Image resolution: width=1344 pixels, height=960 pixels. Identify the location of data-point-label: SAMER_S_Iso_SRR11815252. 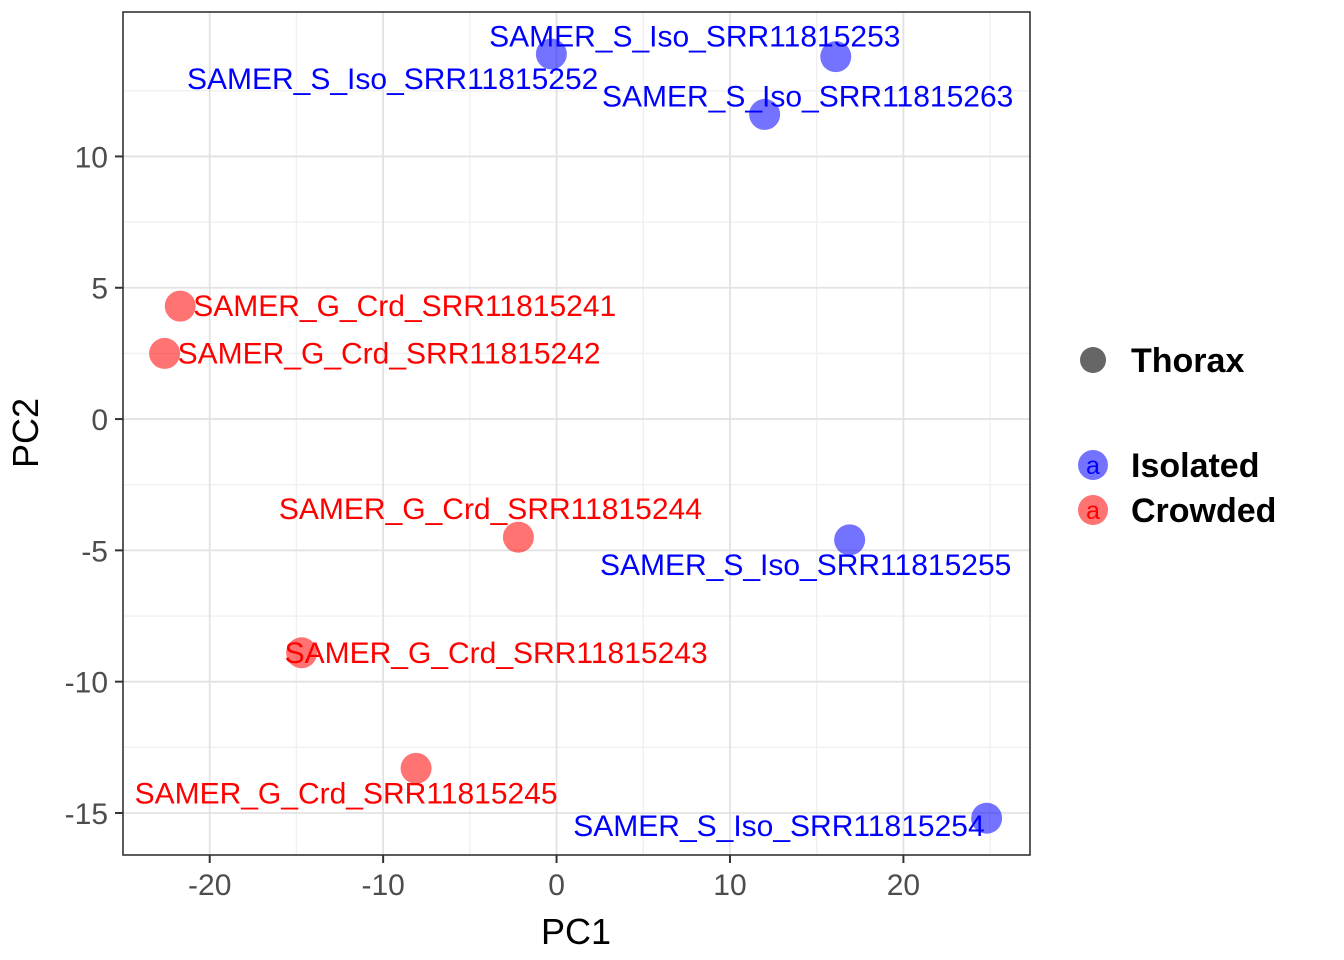
(392, 79).